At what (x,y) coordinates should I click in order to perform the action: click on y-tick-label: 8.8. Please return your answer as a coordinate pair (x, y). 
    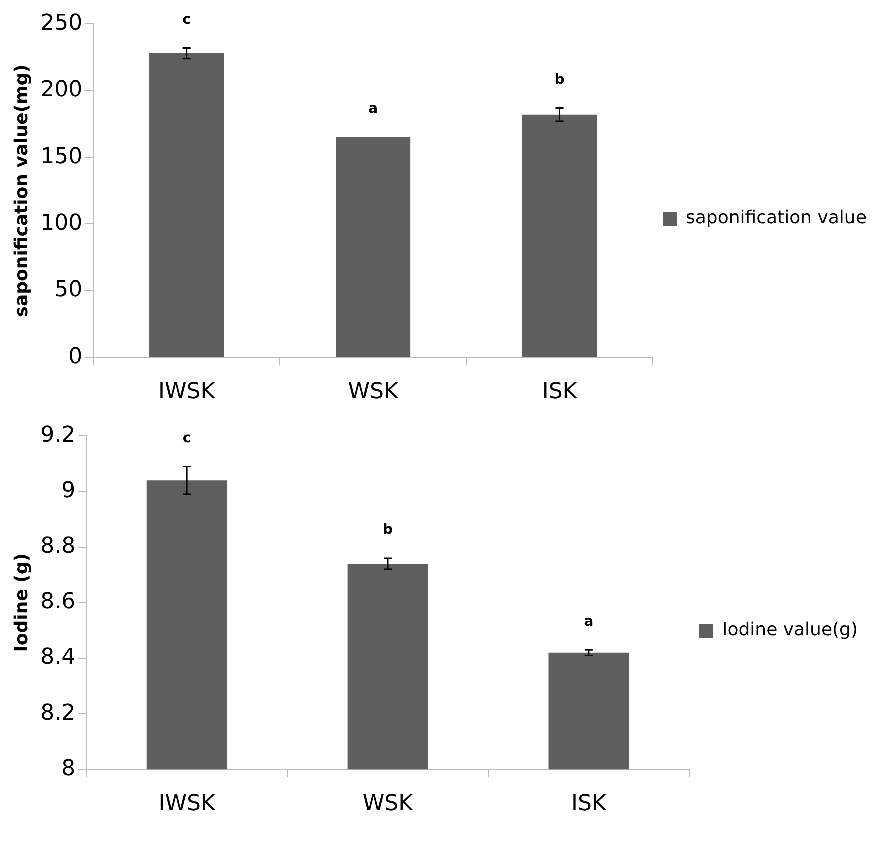
    Looking at the image, I should click on (58, 547).